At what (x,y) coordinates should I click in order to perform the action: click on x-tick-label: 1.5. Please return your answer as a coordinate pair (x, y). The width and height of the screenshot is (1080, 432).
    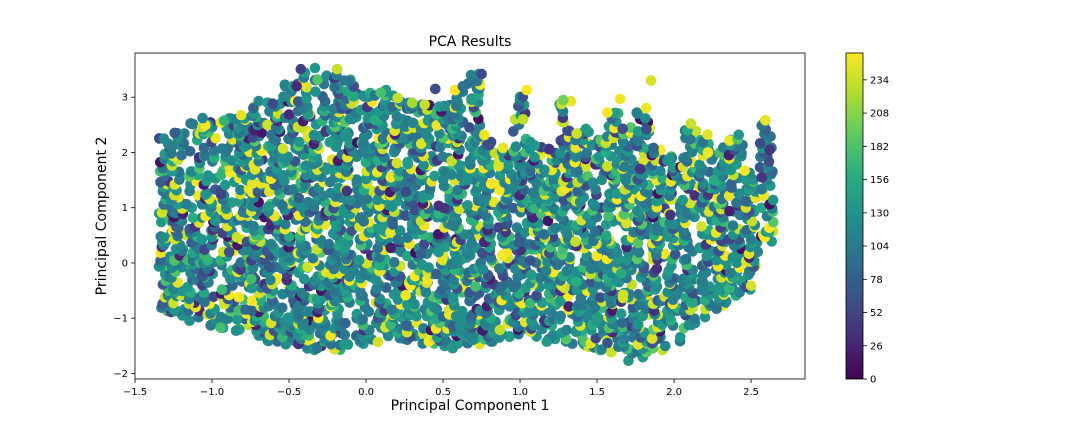
    Looking at the image, I should click on (597, 392).